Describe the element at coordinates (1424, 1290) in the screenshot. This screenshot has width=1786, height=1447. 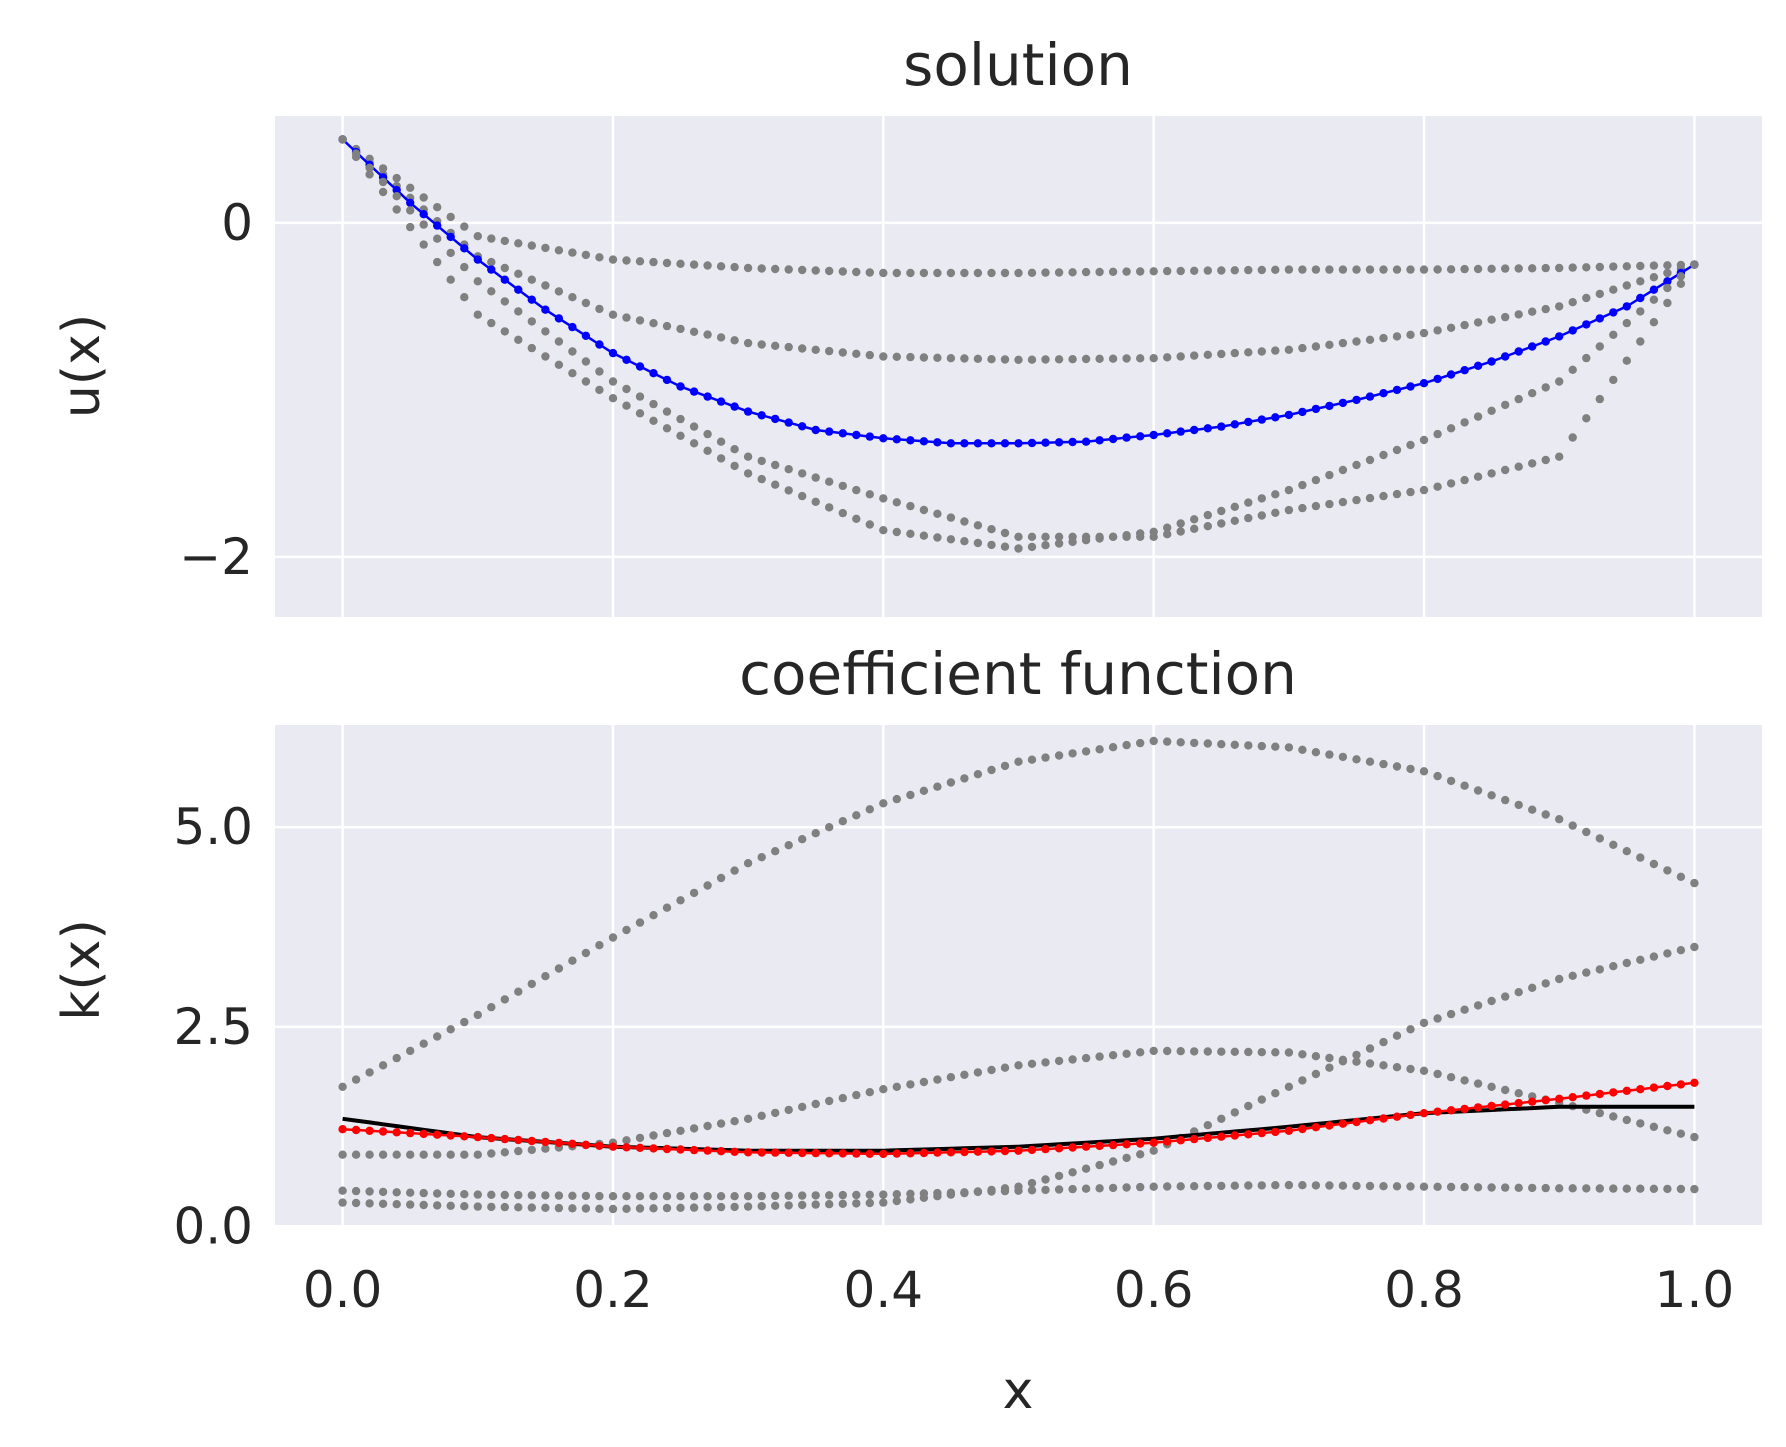
I see `coefficient-xtick-label: 0.8` at that location.